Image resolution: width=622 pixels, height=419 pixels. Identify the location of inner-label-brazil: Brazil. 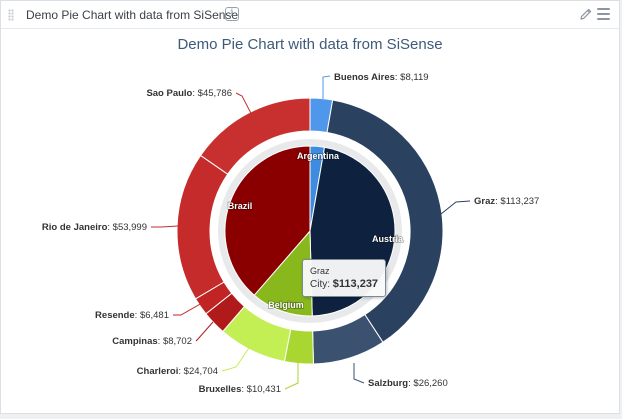
(240, 206).